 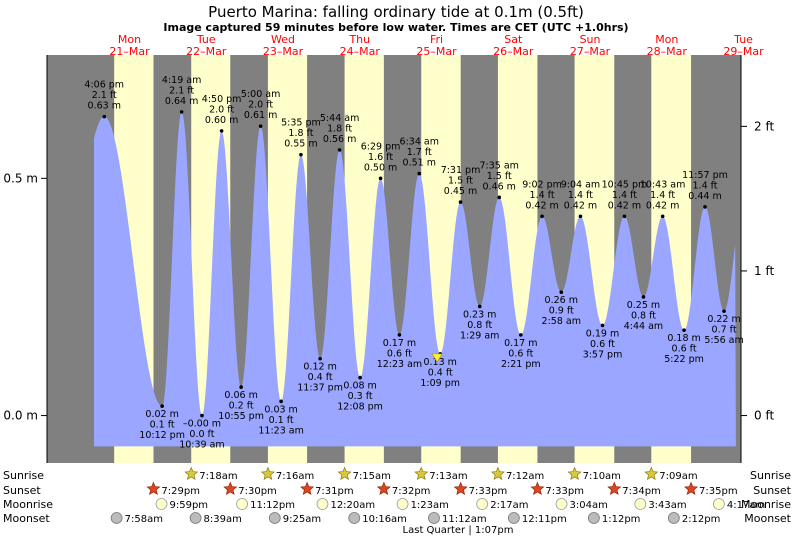 I want to click on low-tide-label: 0.3 ft, so click(x=360, y=396).